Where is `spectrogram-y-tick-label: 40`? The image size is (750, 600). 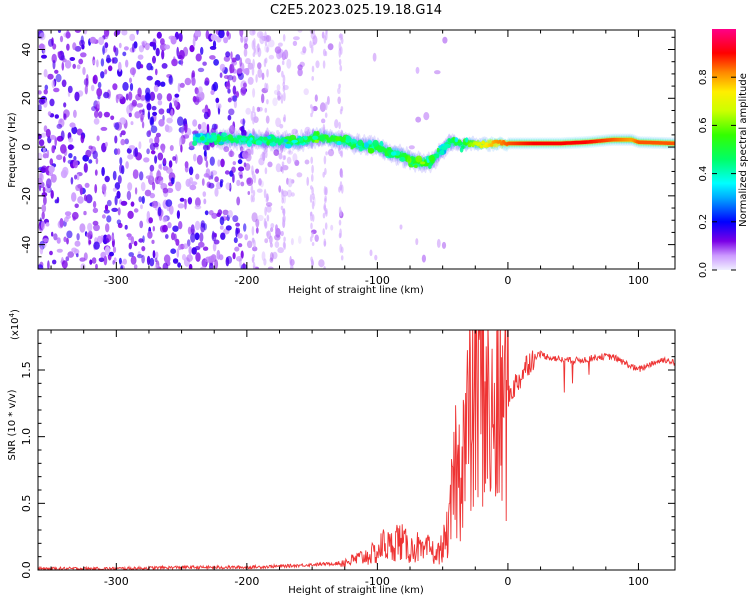
spectrogram-y-tick-label: 40 is located at coordinates (26, 50).